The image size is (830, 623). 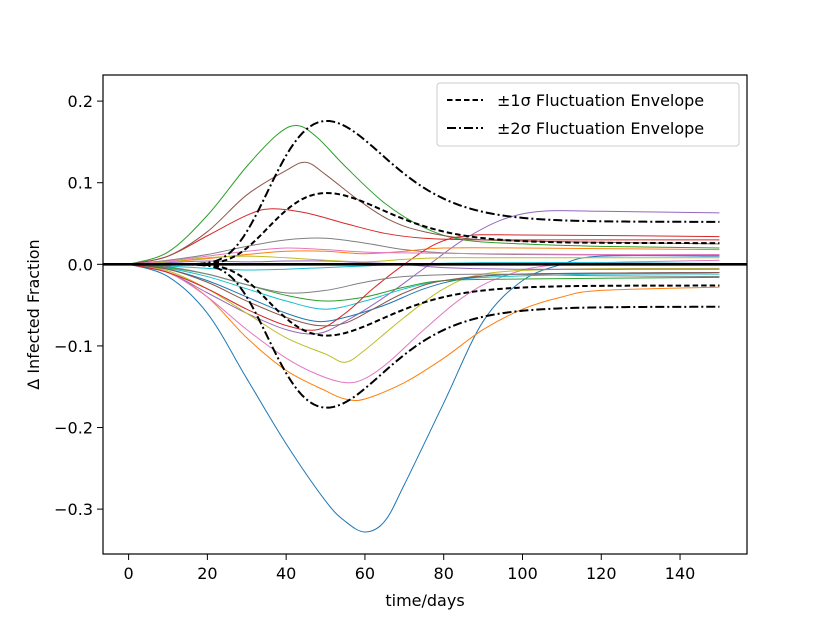 I want to click on envelope-sigma1-lower, so click(x=424, y=300).